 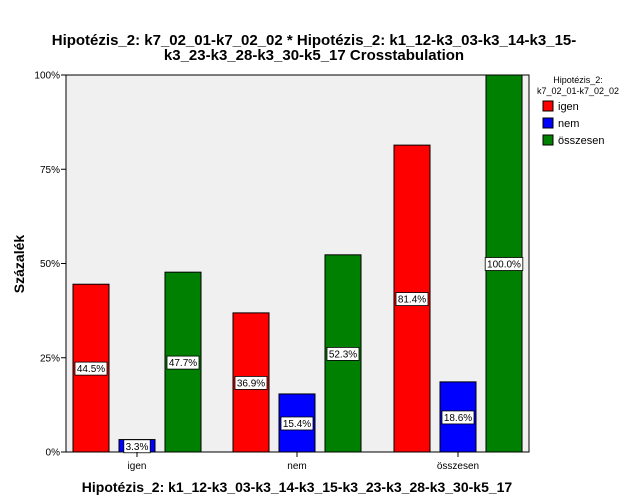 I want to click on legend-swatch-összesen, so click(x=548, y=140).